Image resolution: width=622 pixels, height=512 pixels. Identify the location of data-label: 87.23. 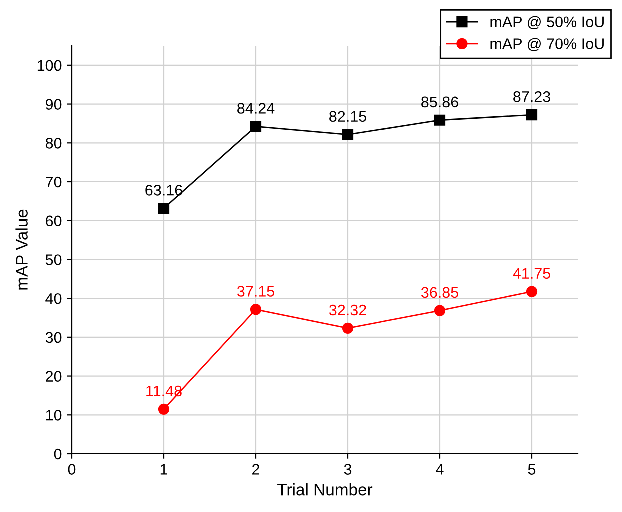
(532, 96).